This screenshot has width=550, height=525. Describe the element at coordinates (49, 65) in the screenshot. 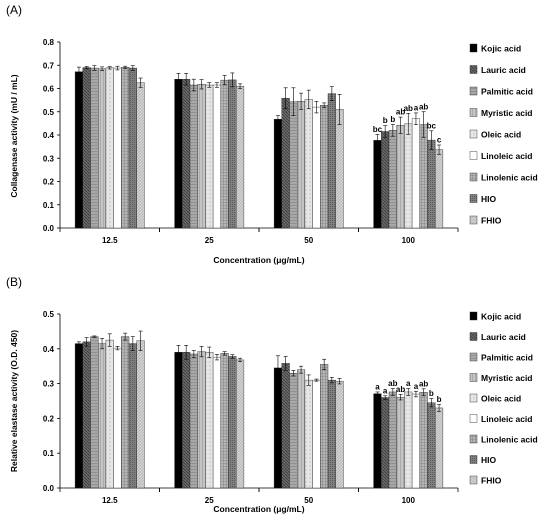

I see `y-tick-label: 0.7` at that location.